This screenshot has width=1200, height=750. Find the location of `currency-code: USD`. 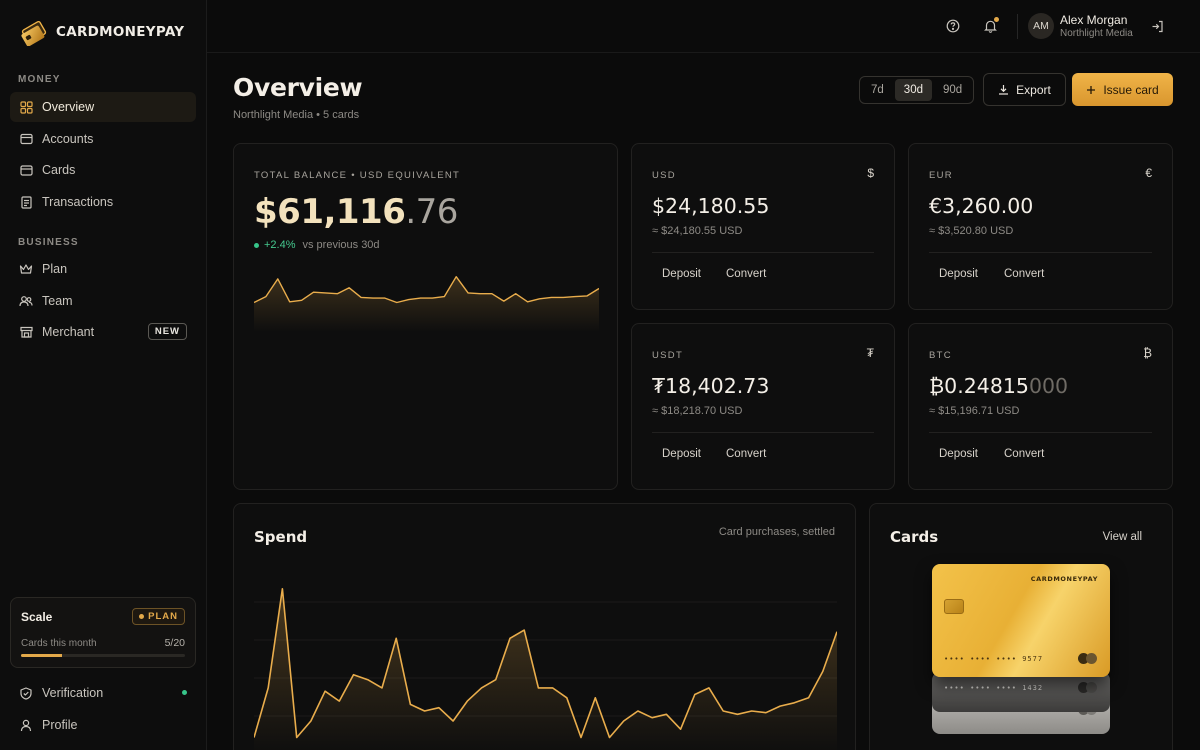

currency-code: USD is located at coordinates (664, 175).